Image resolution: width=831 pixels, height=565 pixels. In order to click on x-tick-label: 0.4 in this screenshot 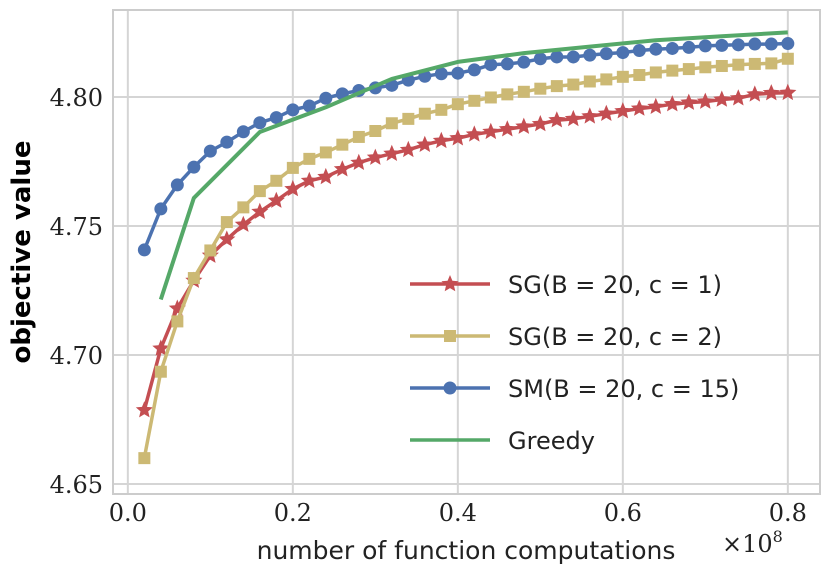, I will do `click(458, 513)`.